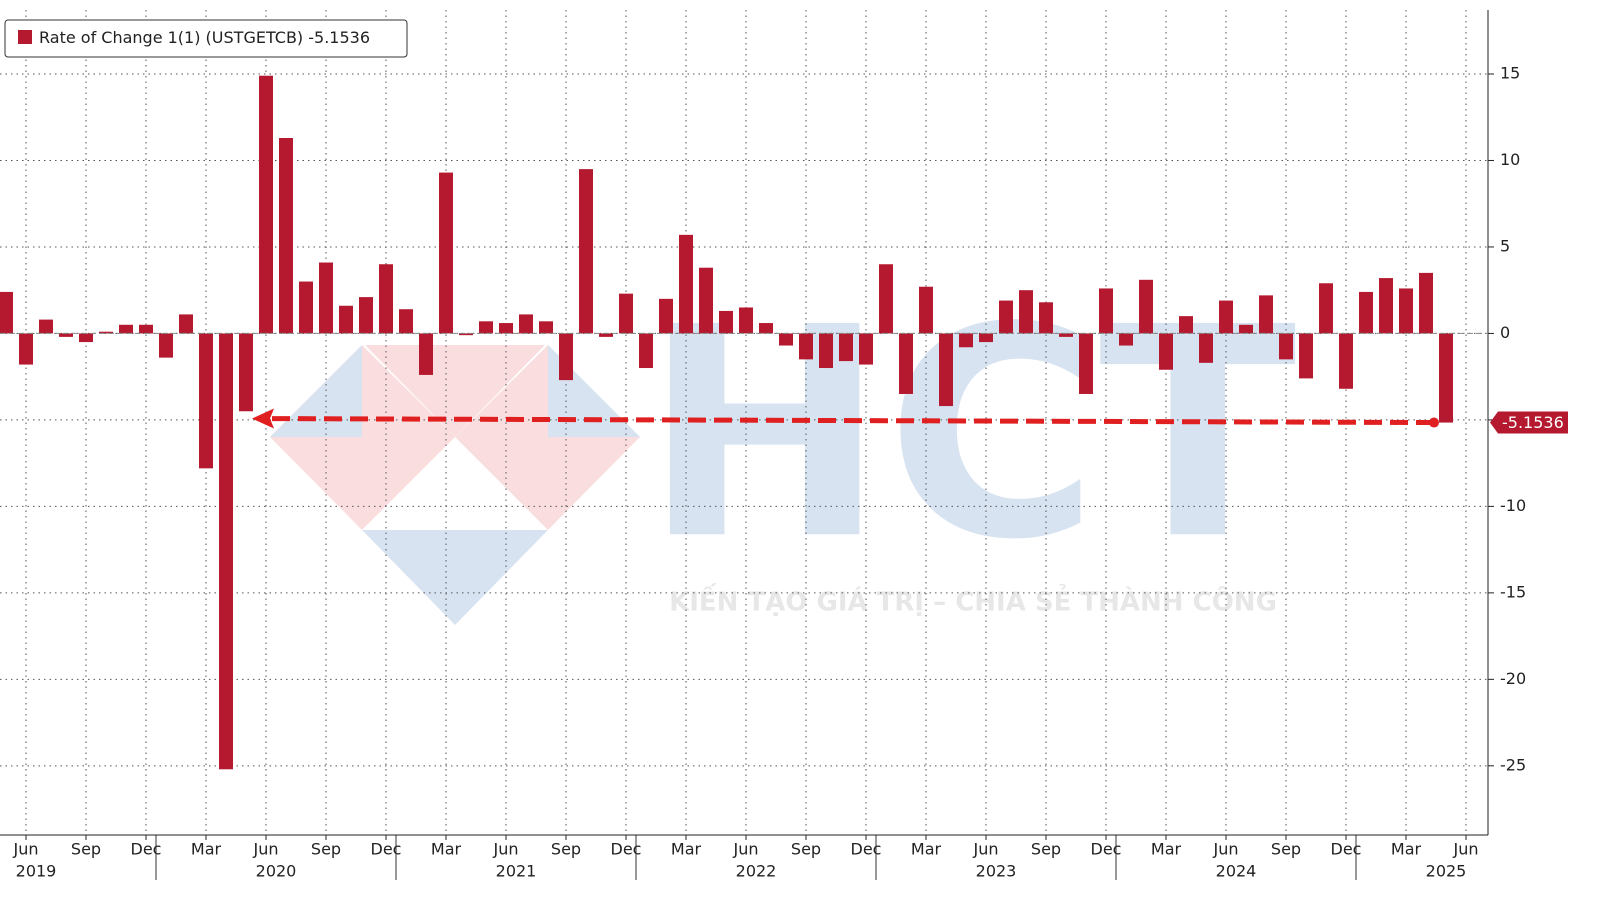 The image size is (1600, 901). What do you see at coordinates (36, 871) in the screenshot?
I see `x-year-label: 2019` at bounding box center [36, 871].